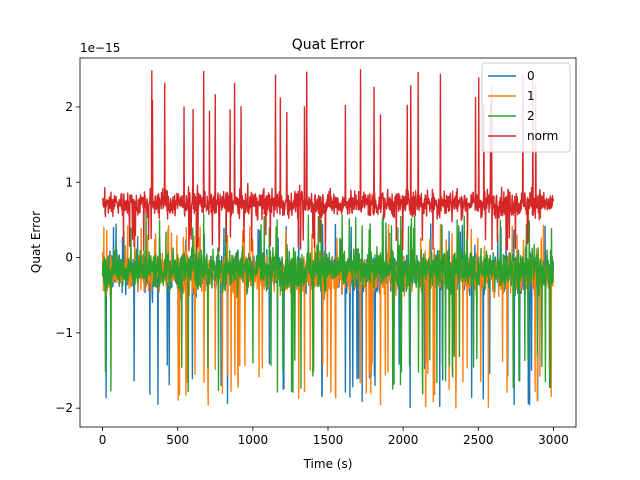  I want to click on x-axis-ticks: 0 500 1000 1500 2000 2500 3000, so click(334, 437).